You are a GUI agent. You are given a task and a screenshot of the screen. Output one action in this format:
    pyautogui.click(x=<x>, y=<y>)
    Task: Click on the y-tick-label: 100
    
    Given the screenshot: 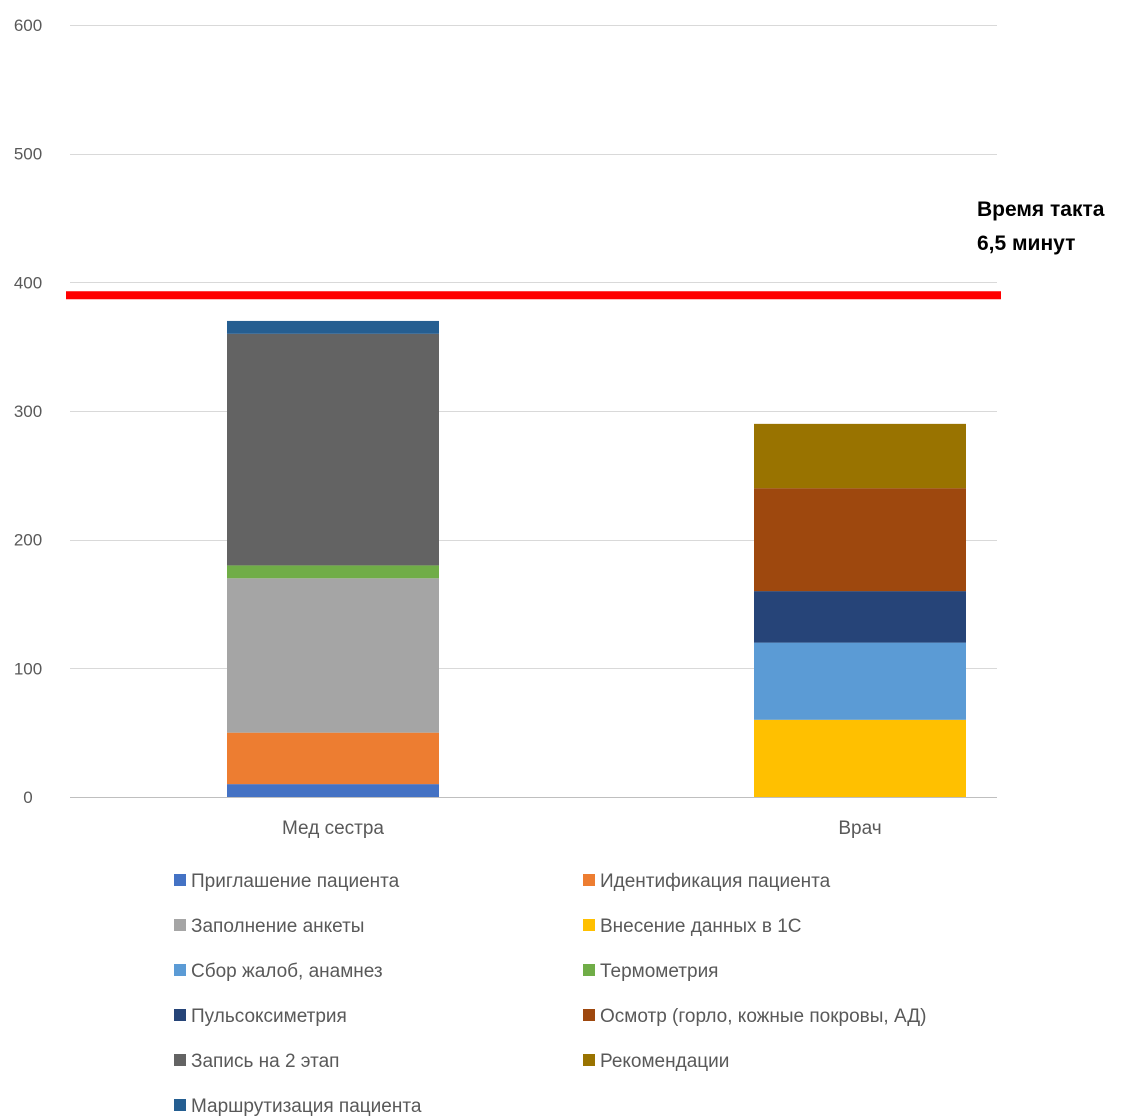 What is the action you would take?
    pyautogui.click(x=28, y=668)
    